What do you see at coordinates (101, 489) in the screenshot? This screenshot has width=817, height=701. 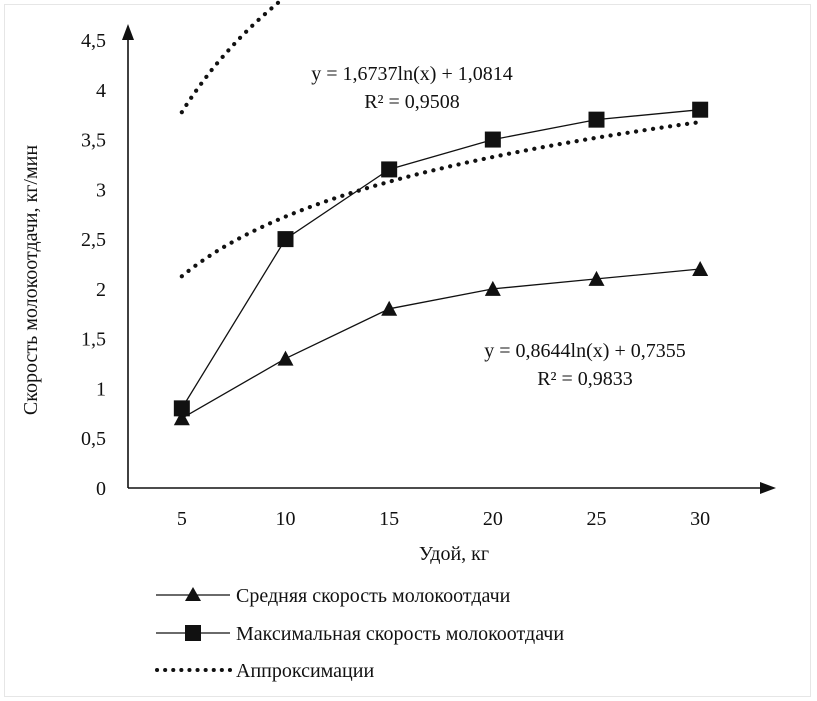 I see `y-tick-label: 0` at bounding box center [101, 489].